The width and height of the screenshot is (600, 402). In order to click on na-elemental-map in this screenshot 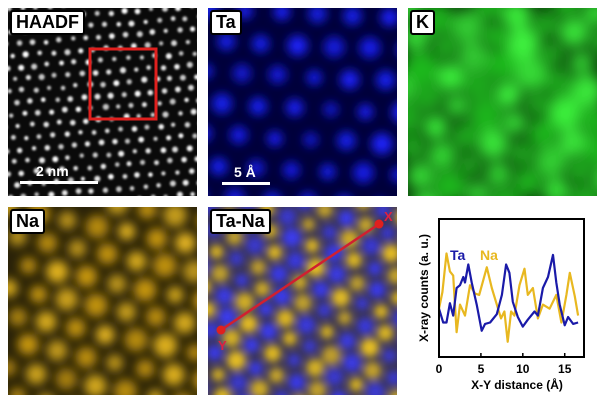, I will do `click(102, 301)`.